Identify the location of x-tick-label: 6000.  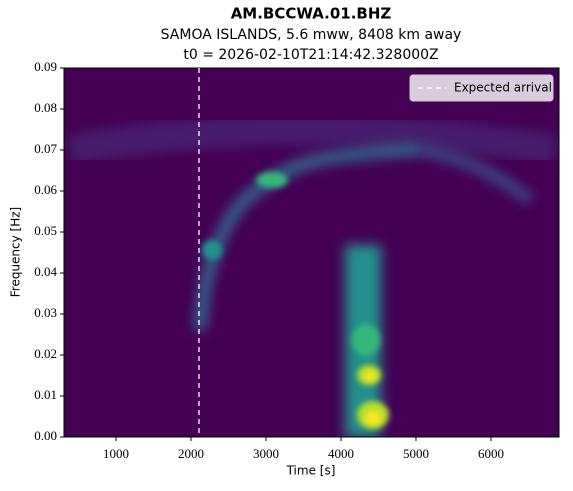
(491, 453).